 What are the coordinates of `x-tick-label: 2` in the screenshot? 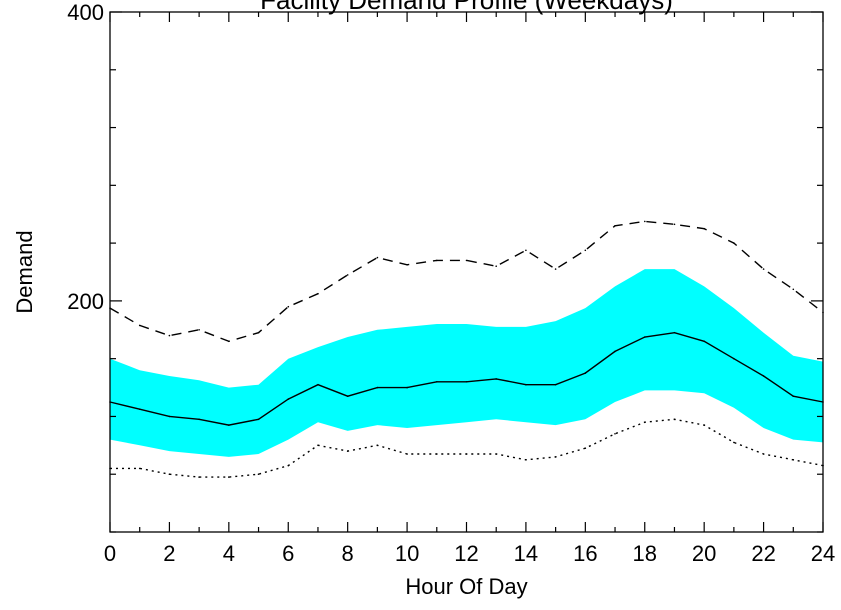 It's located at (169, 553).